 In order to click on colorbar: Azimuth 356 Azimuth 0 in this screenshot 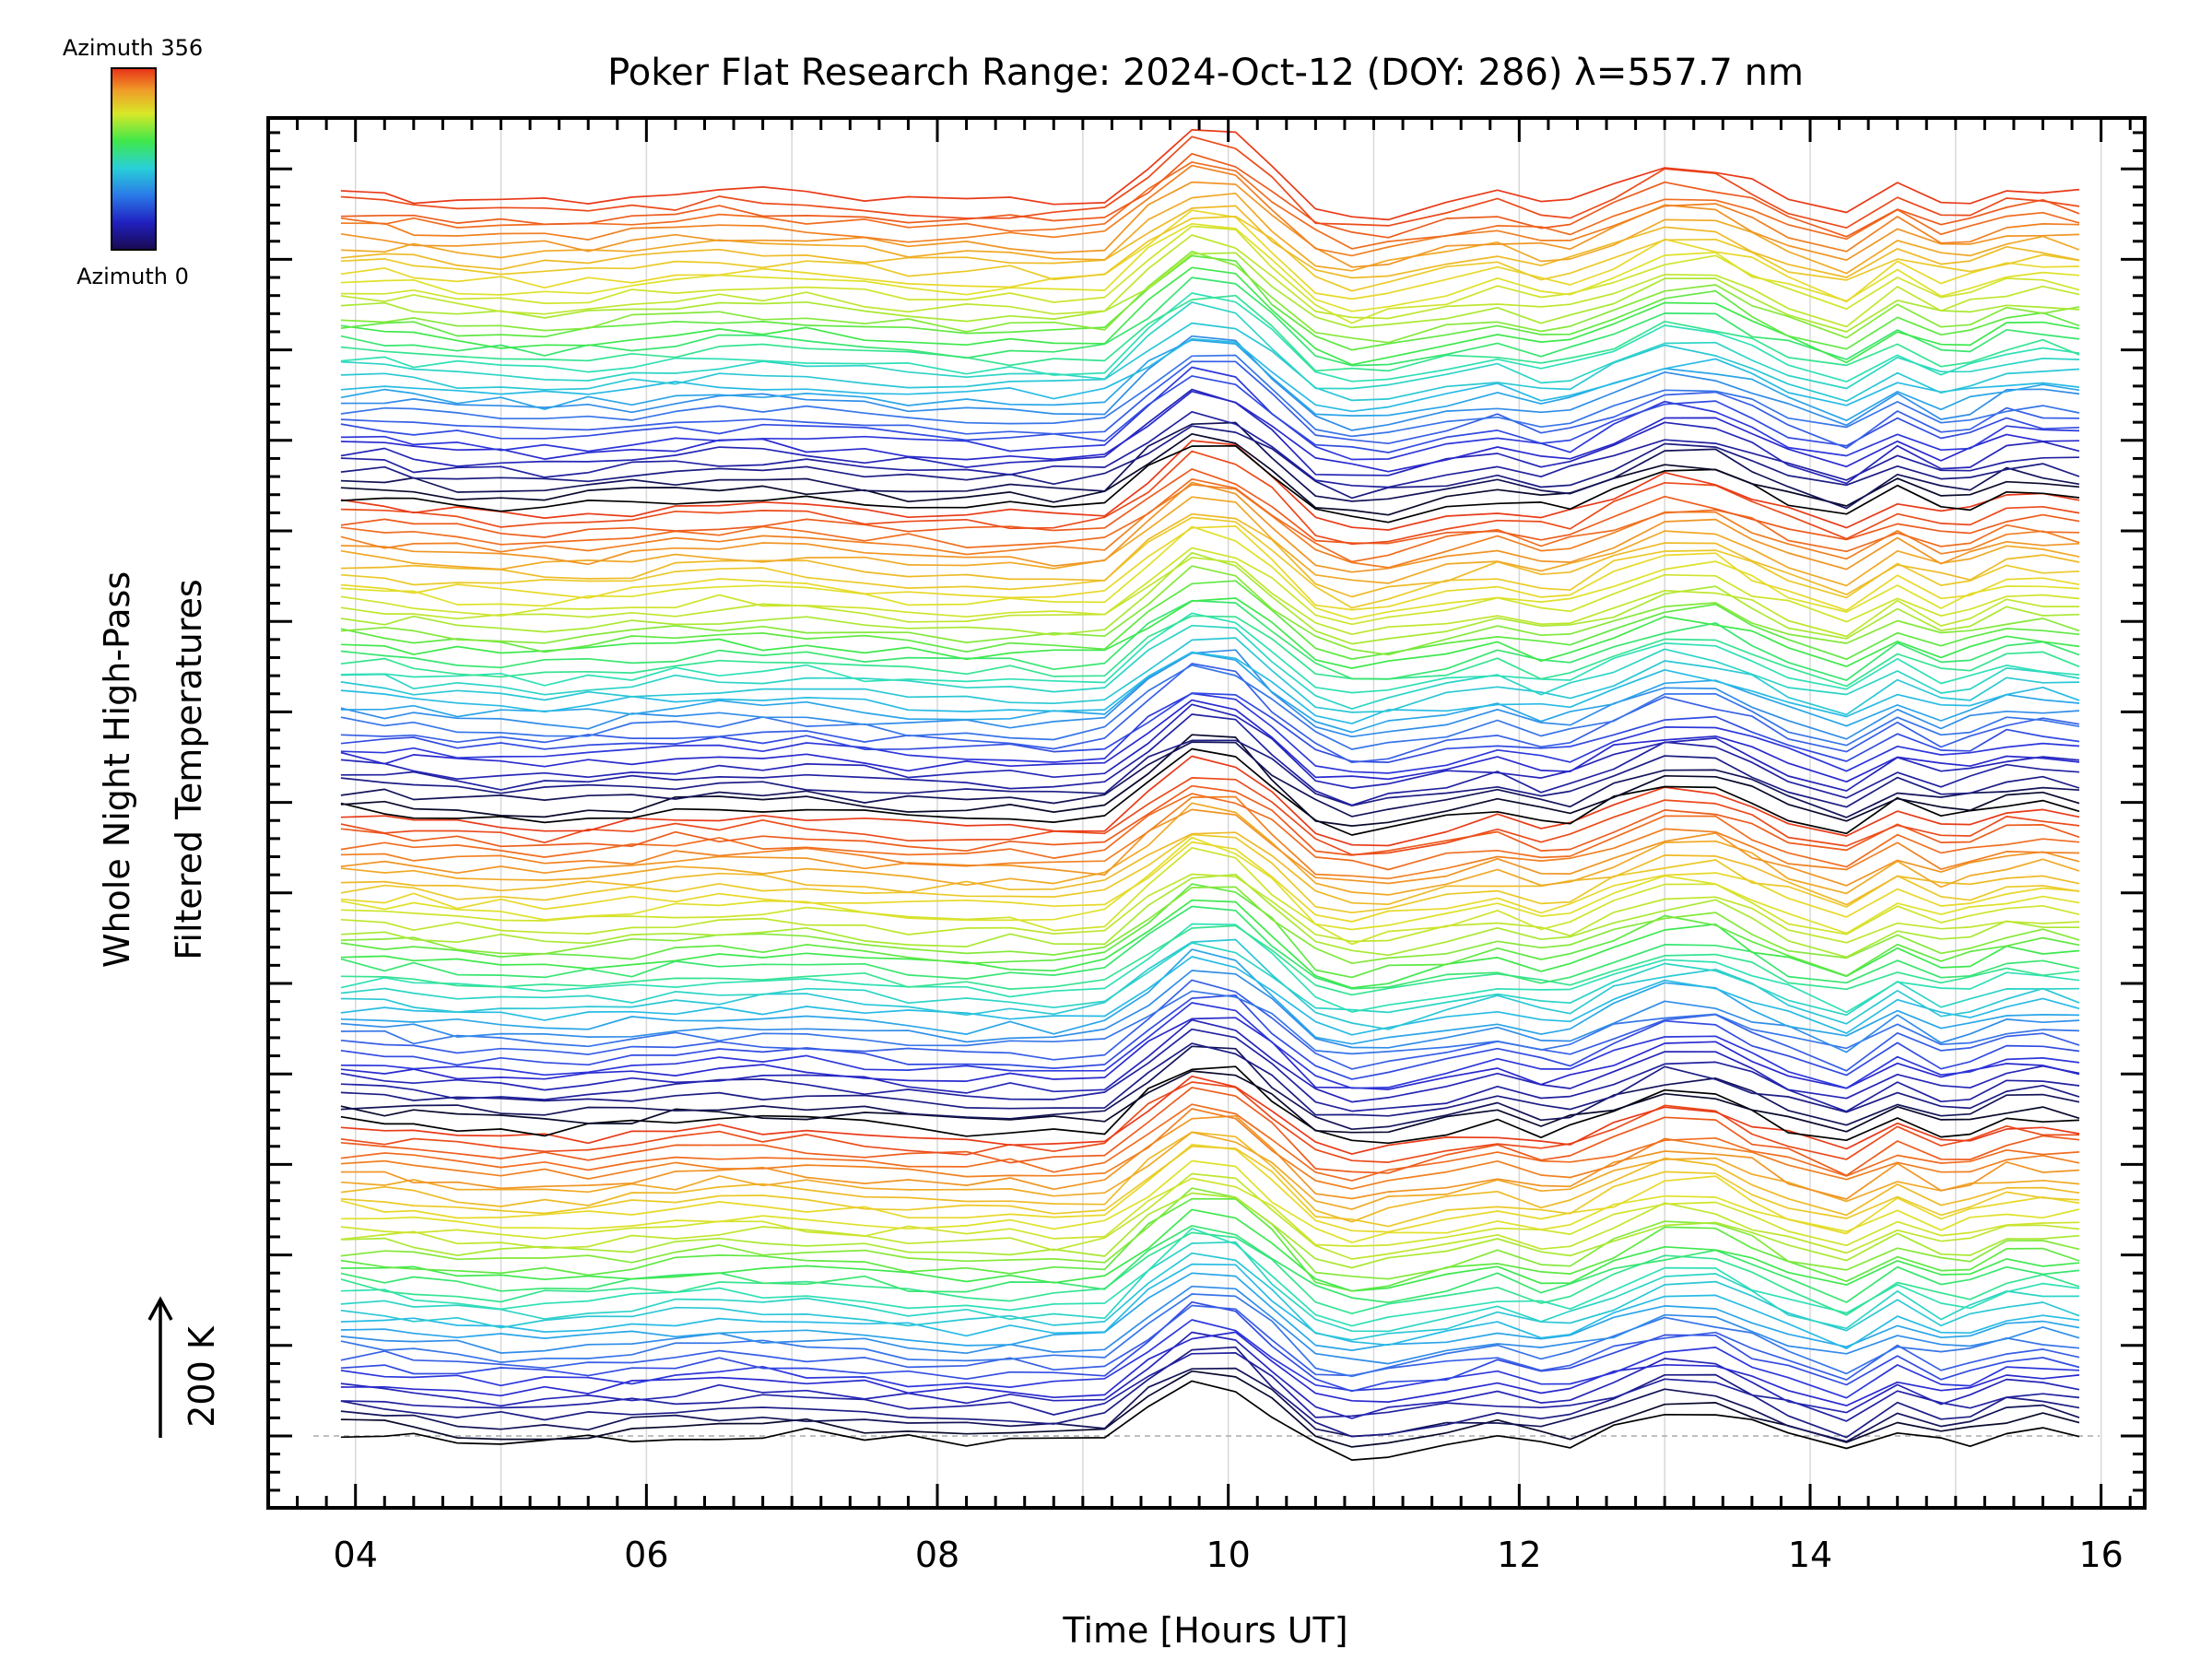, I will do `click(133, 162)`.